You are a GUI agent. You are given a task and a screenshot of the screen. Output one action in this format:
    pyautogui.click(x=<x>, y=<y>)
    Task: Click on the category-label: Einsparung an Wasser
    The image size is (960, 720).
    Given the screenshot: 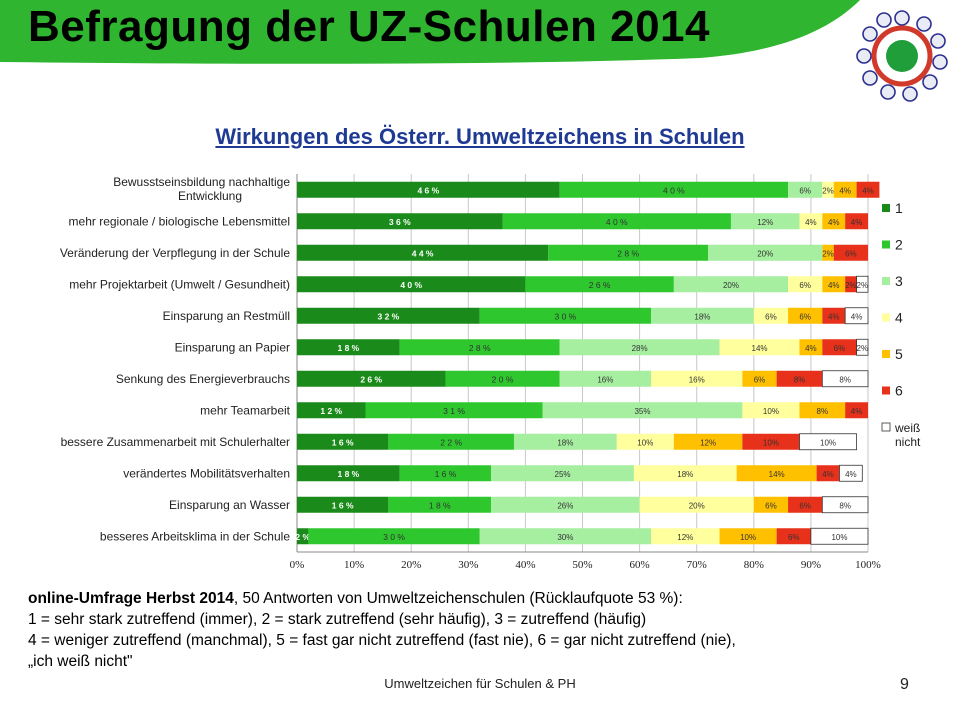 What is the action you would take?
    pyautogui.click(x=229, y=505)
    